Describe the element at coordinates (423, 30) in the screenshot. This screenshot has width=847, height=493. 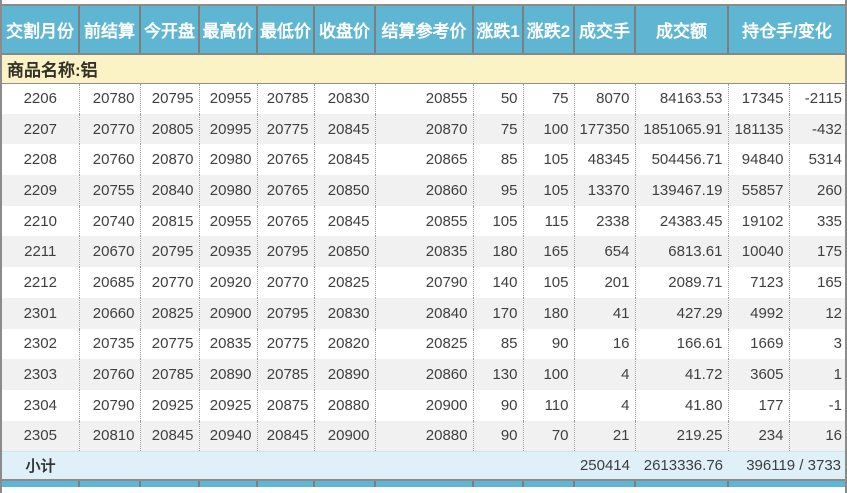
I see `col-header-settlement-ref: 结算参考价` at that location.